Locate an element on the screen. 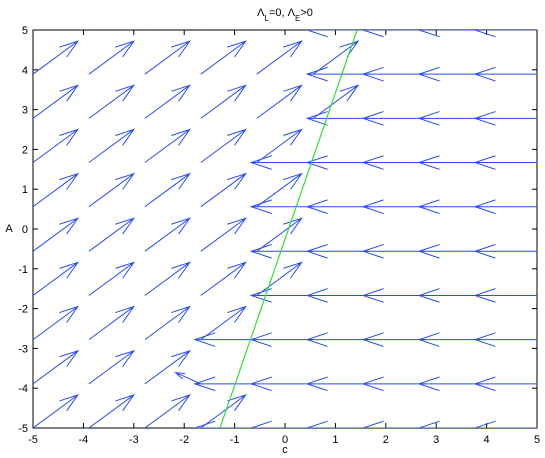  y-axis-label: A is located at coordinates (9, 229).